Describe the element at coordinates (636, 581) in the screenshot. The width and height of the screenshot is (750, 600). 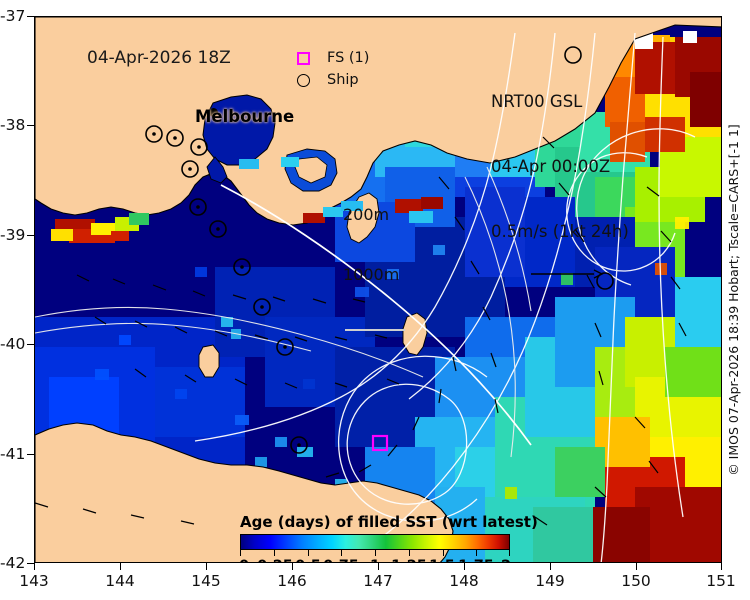
I see `x-tick-label: 150` at that location.